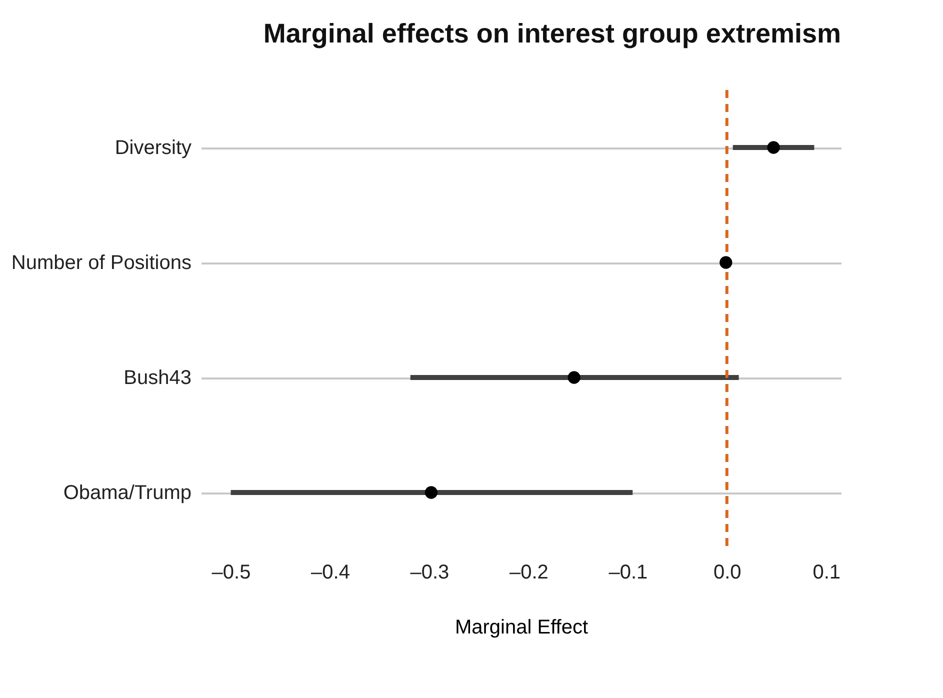 This screenshot has width=943, height=698. I want to click on y-tick-label: Obama/Trump, so click(127, 493).